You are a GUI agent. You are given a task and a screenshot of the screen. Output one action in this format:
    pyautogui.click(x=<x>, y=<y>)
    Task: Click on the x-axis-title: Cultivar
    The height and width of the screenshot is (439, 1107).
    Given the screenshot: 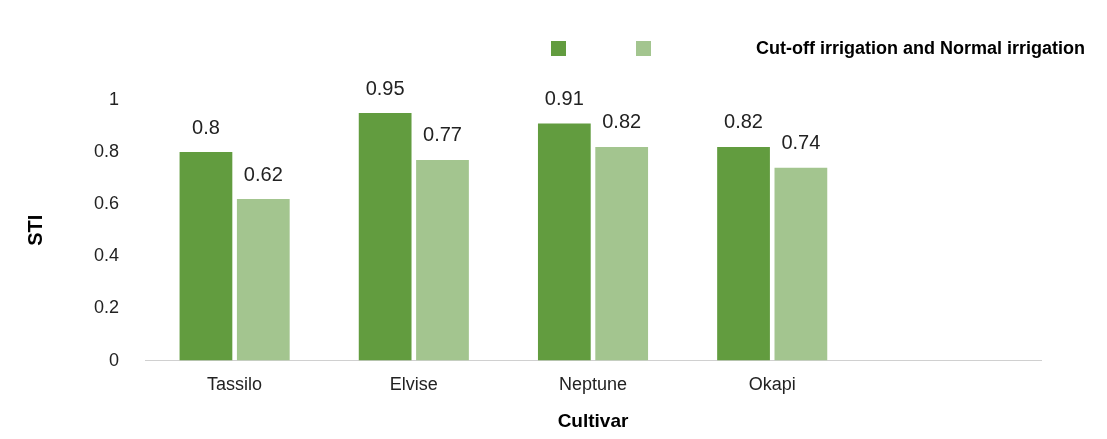 What is the action you would take?
    pyautogui.click(x=593, y=420)
    